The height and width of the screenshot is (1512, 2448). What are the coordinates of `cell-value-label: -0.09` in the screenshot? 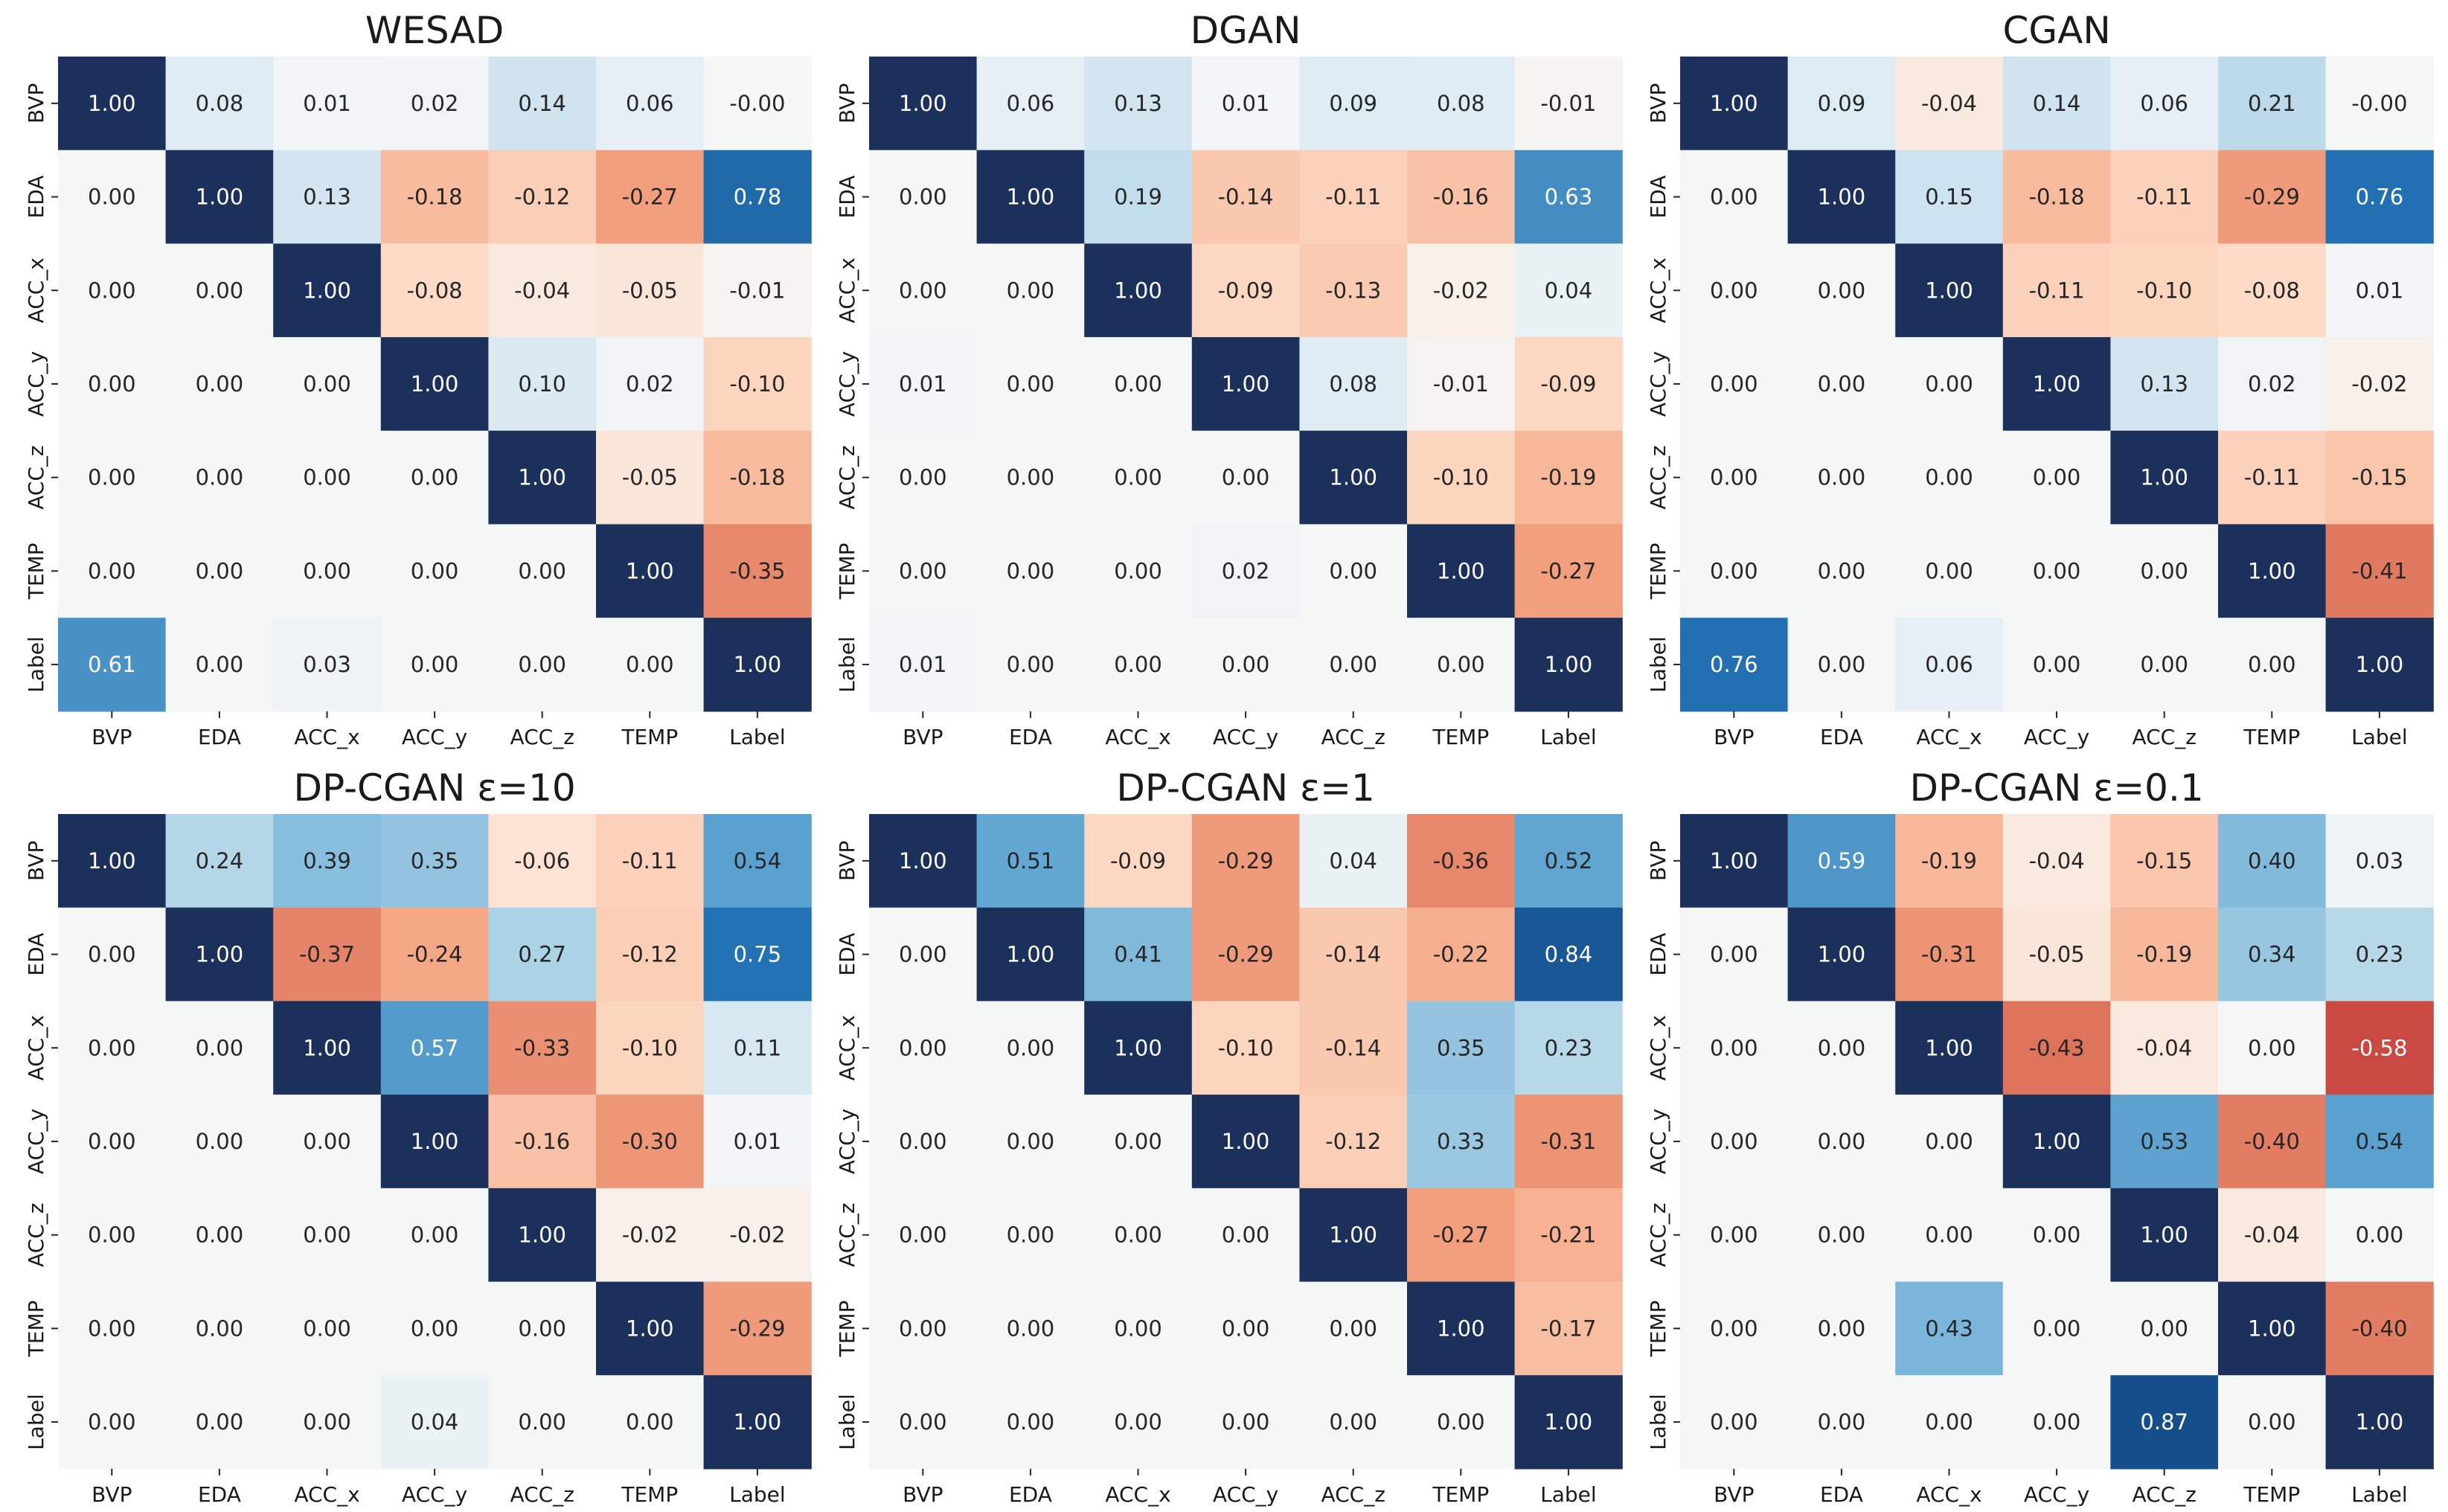 It's located at (1246, 290).